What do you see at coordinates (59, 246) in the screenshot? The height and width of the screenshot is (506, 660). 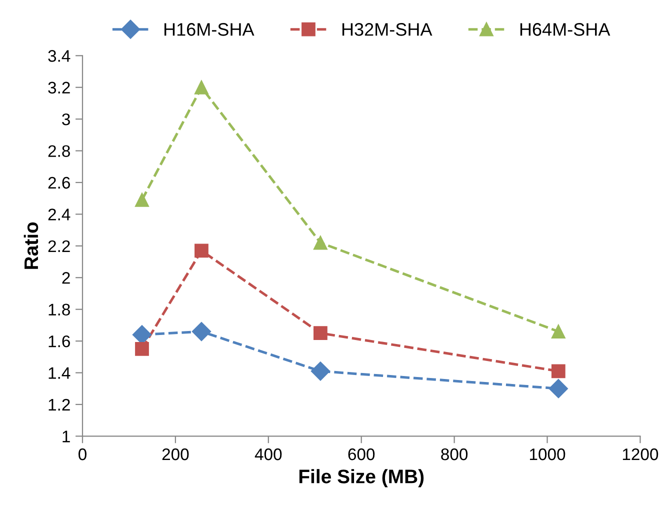 I see `y-tick-label: 2.2` at bounding box center [59, 246].